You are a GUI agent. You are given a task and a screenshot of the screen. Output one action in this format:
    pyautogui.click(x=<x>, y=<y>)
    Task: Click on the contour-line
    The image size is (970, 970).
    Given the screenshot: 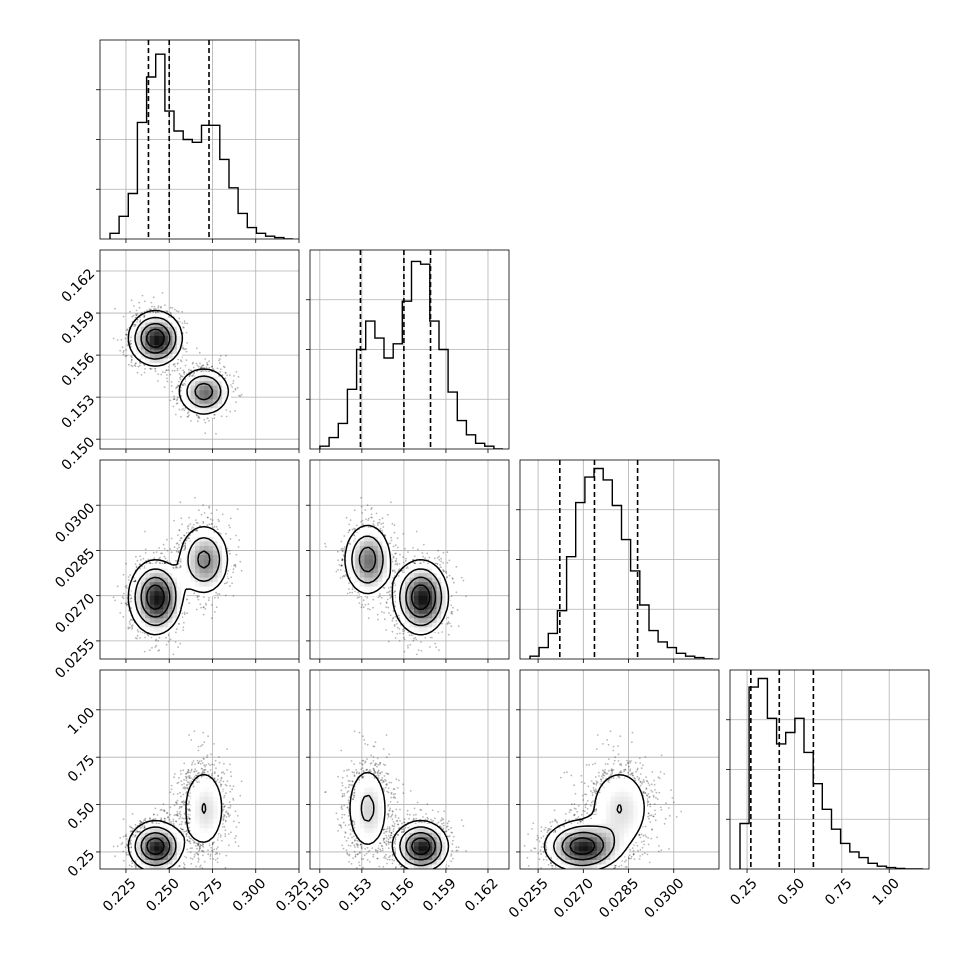 What is the action you would take?
    pyautogui.click(x=178, y=362)
    